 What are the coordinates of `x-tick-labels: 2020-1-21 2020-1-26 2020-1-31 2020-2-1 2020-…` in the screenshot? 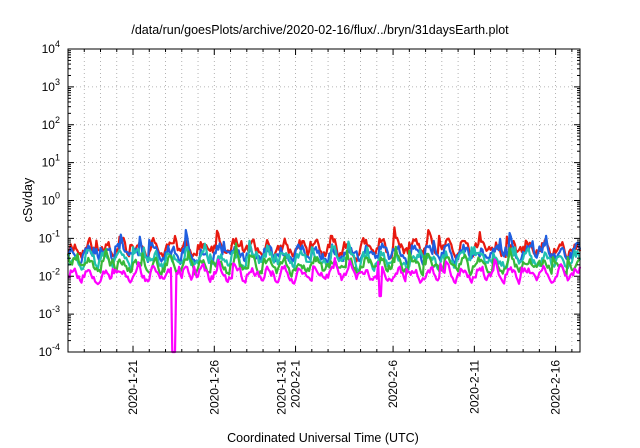 It's located at (344, 387).